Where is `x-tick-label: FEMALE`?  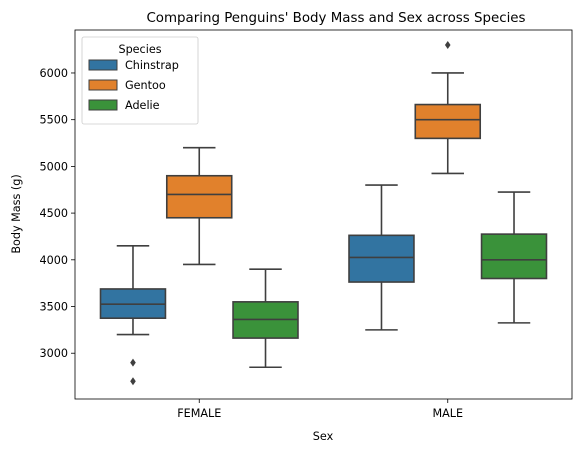 x-tick-label: FEMALE is located at coordinates (199, 413).